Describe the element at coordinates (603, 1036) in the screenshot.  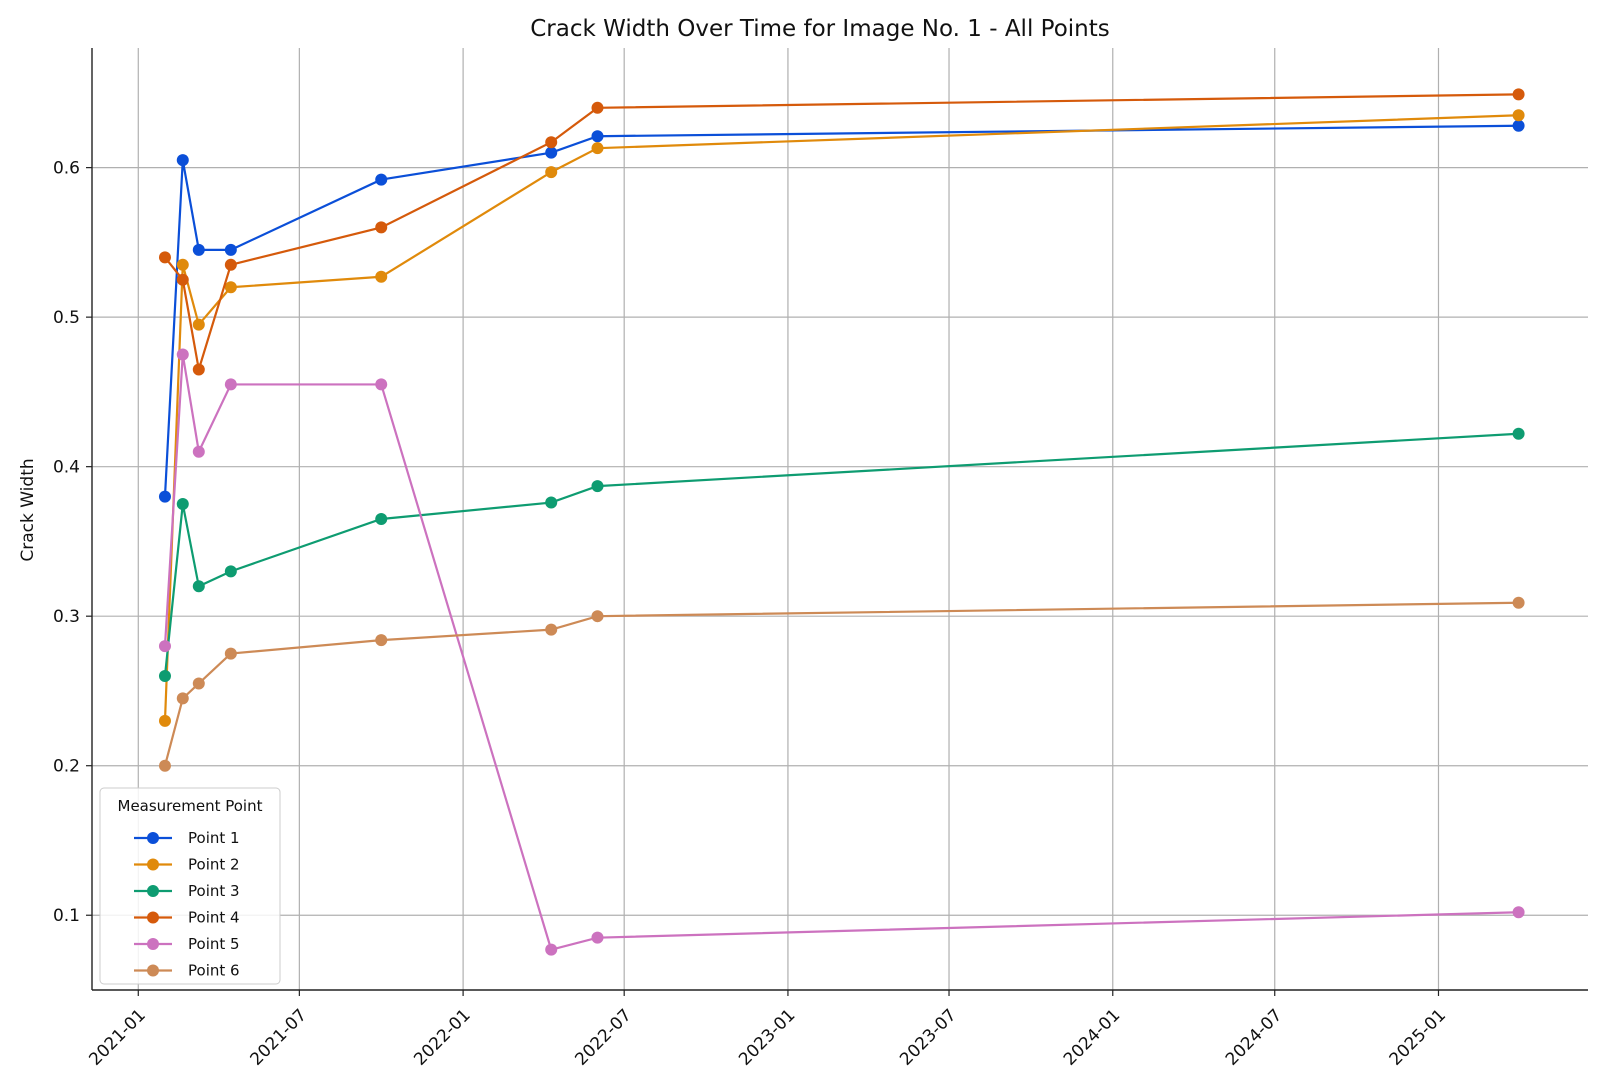
I see `x-tick-label: 2022-07` at that location.